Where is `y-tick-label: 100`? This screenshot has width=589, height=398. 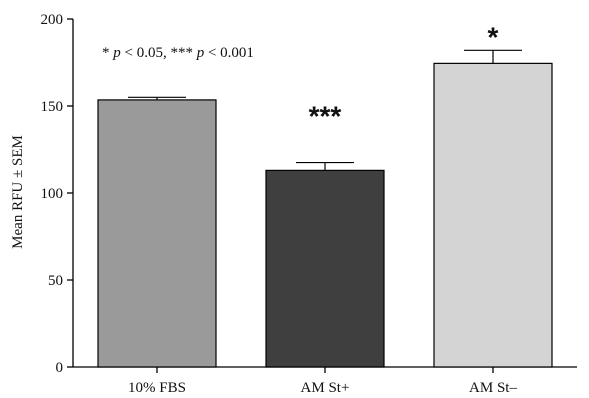
y-tick-label: 100 is located at coordinates (52, 194).